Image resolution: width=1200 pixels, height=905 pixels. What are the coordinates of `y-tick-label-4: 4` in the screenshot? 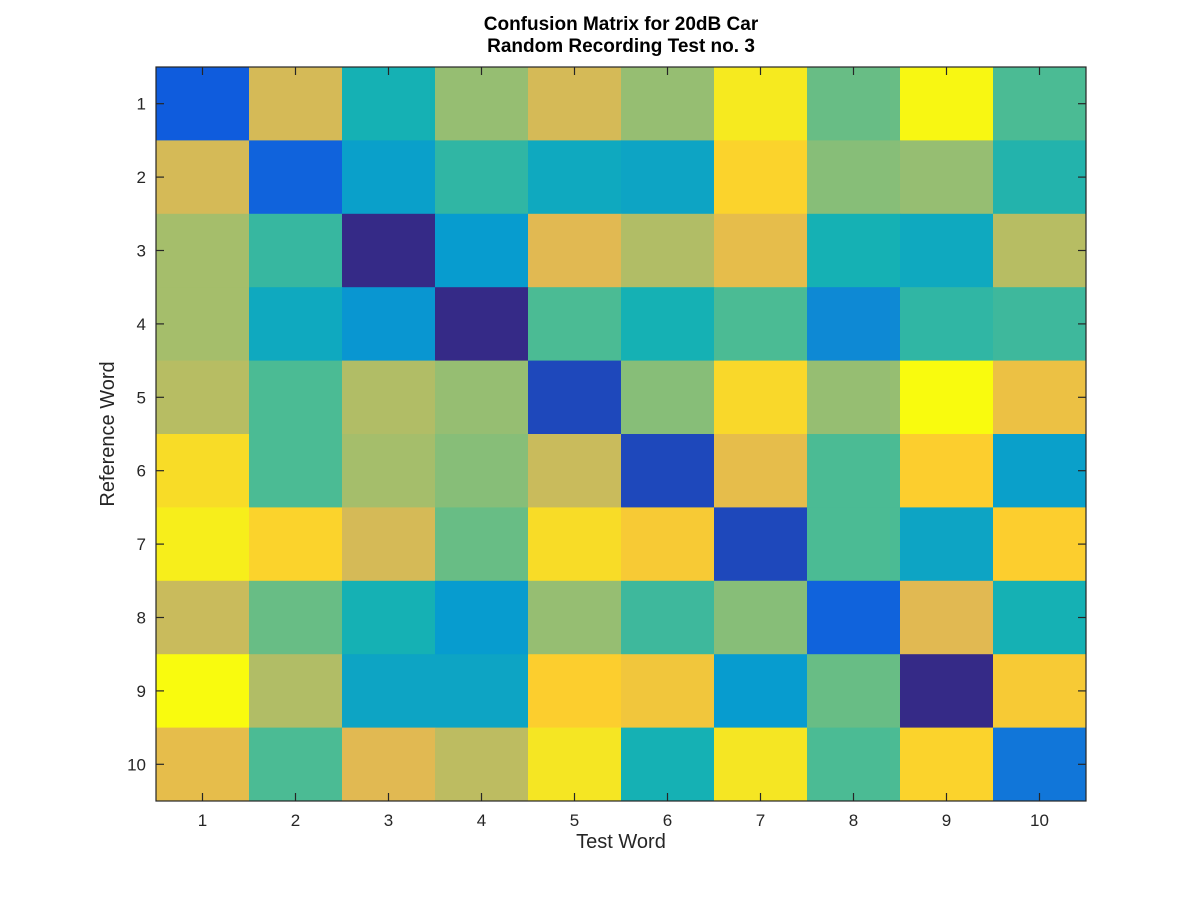 It's located at (141, 324).